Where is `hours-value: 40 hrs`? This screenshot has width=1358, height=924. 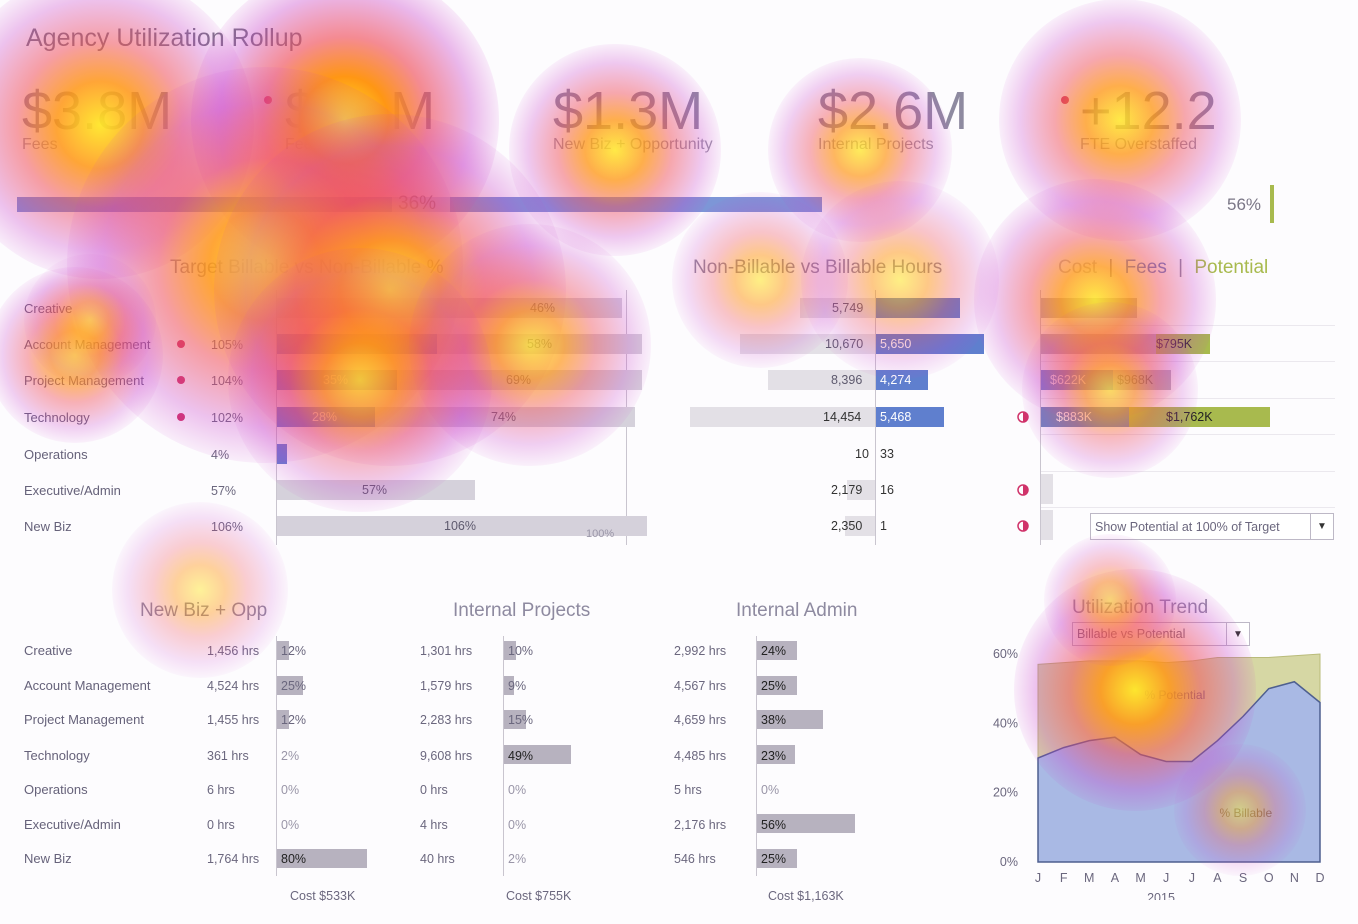
hours-value: 40 hrs is located at coordinates (437, 859).